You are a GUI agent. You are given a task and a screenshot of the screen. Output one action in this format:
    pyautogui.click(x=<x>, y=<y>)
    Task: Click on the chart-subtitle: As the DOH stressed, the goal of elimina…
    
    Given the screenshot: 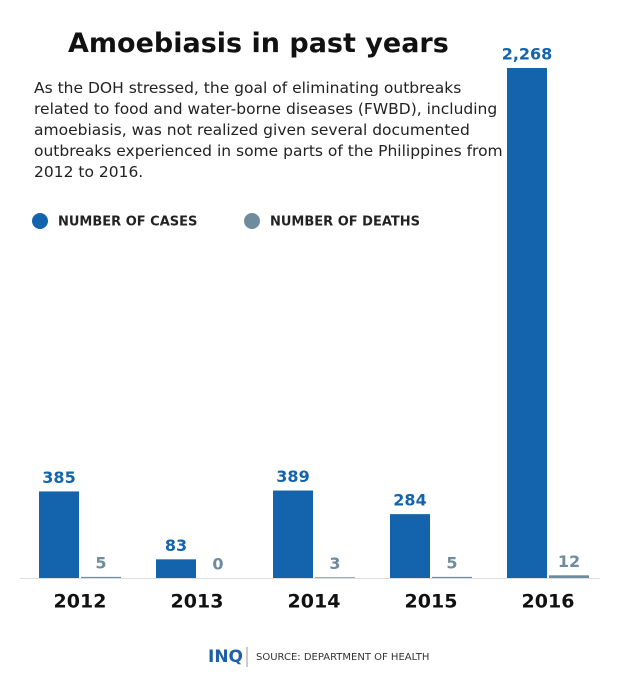 What is the action you would take?
    pyautogui.click(x=268, y=130)
    